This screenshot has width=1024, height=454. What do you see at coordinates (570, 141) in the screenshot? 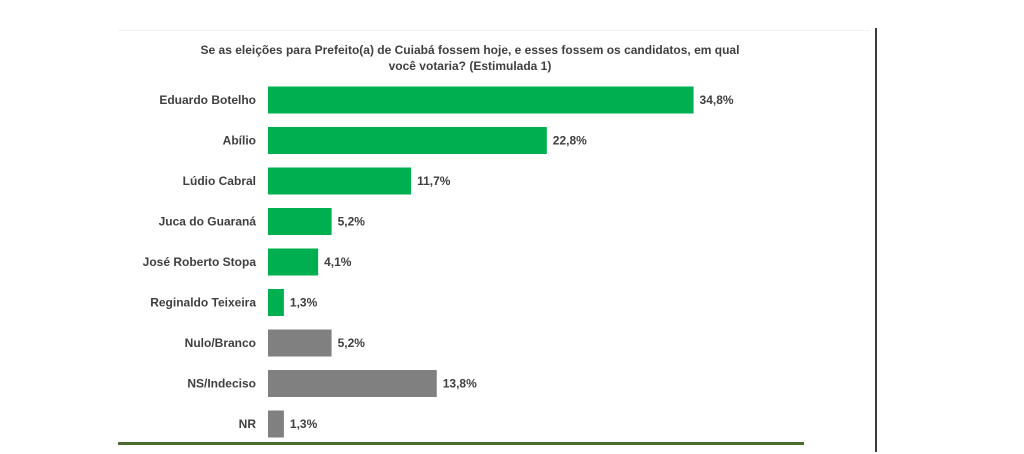
I see `value-label: 22,8%` at bounding box center [570, 141].